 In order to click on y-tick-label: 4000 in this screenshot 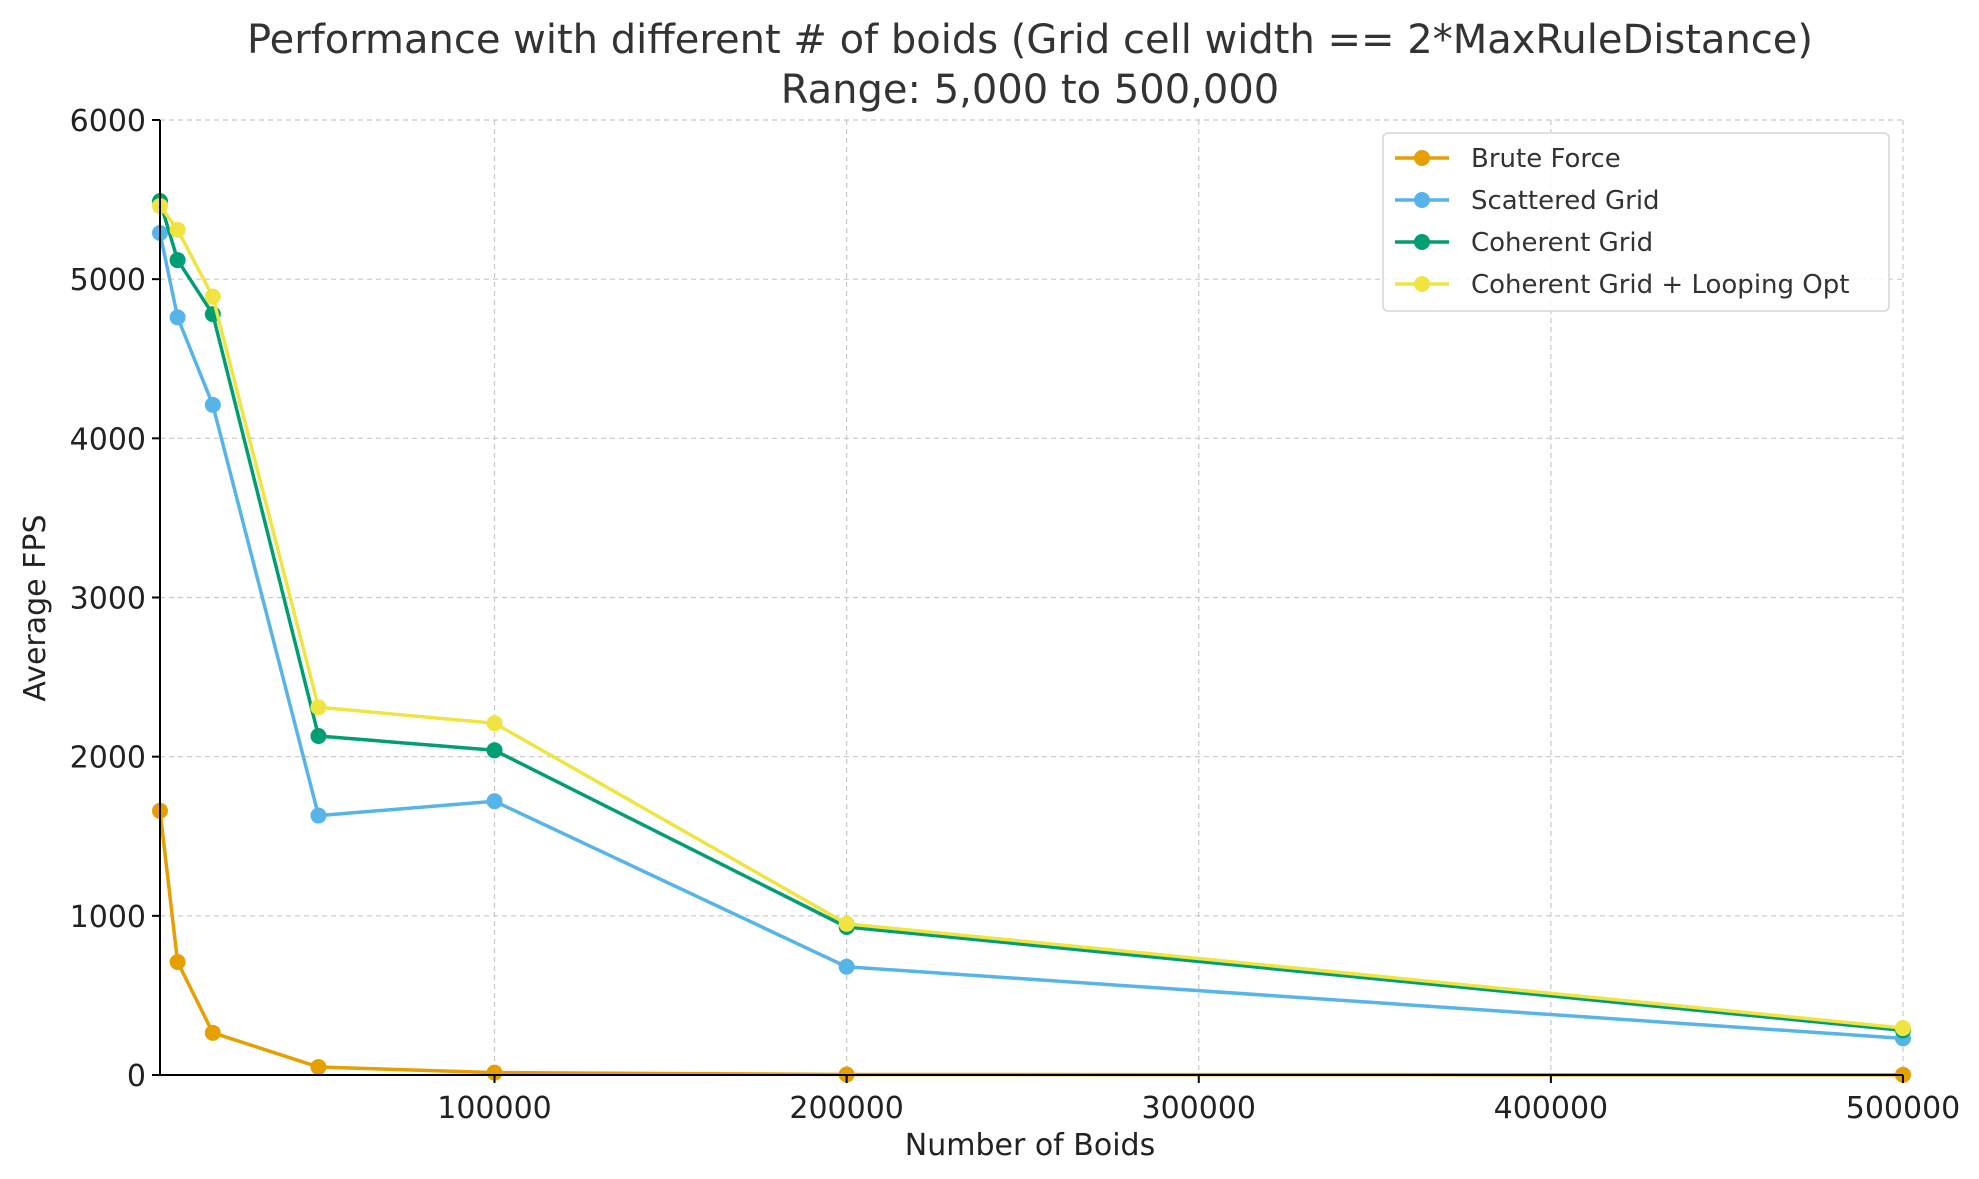, I will do `click(108, 439)`.